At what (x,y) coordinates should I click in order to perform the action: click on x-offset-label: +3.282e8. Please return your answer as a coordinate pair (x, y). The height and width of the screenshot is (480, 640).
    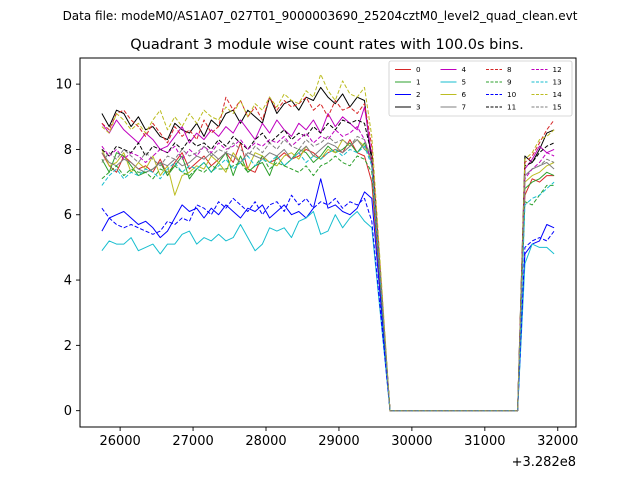
    Looking at the image, I should click on (544, 462).